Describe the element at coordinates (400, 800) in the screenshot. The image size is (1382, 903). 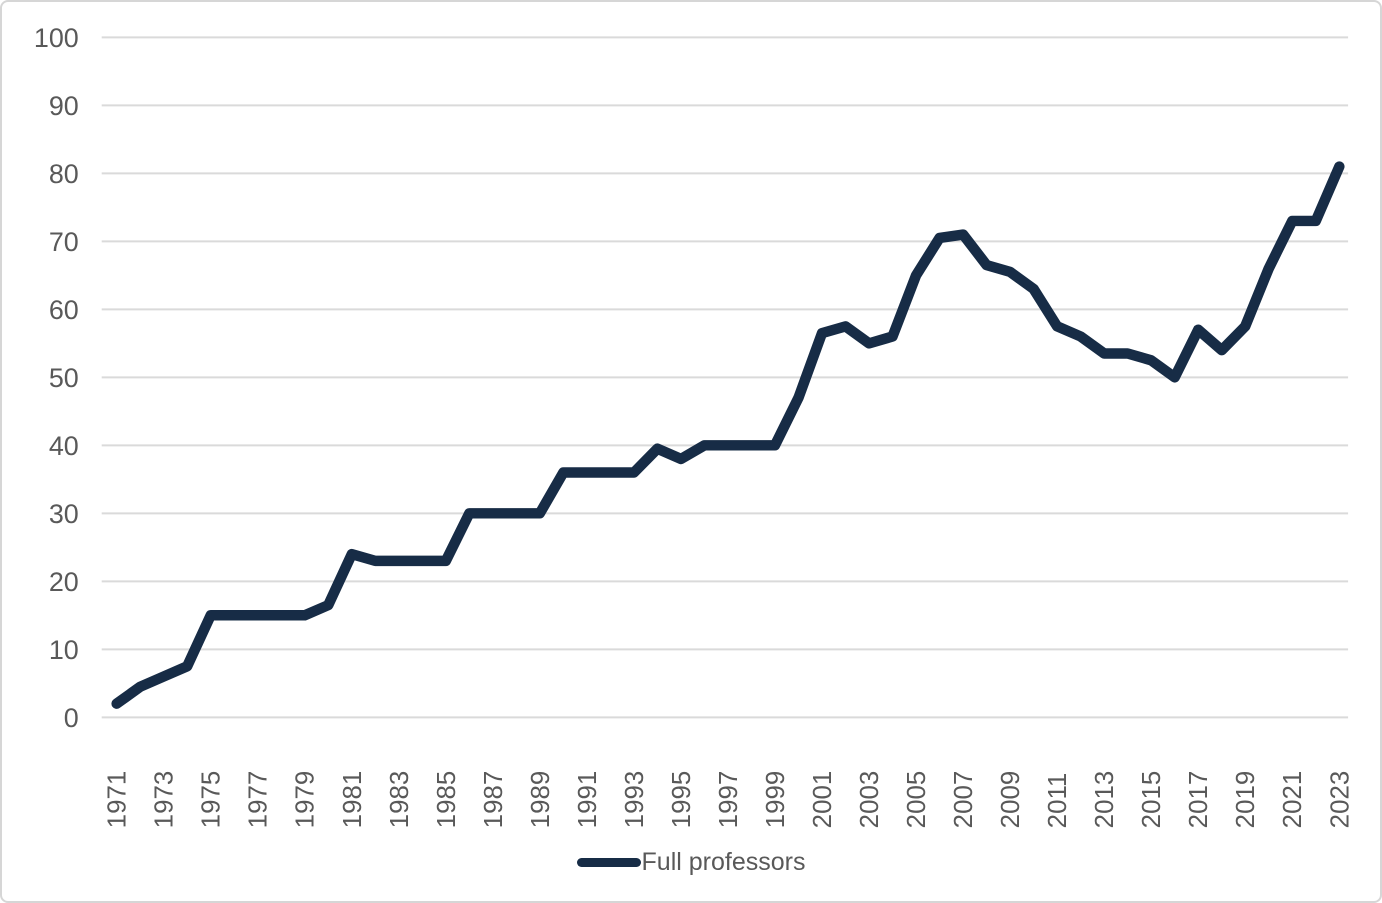
I see `x-axis-tick-label: 1983` at that location.